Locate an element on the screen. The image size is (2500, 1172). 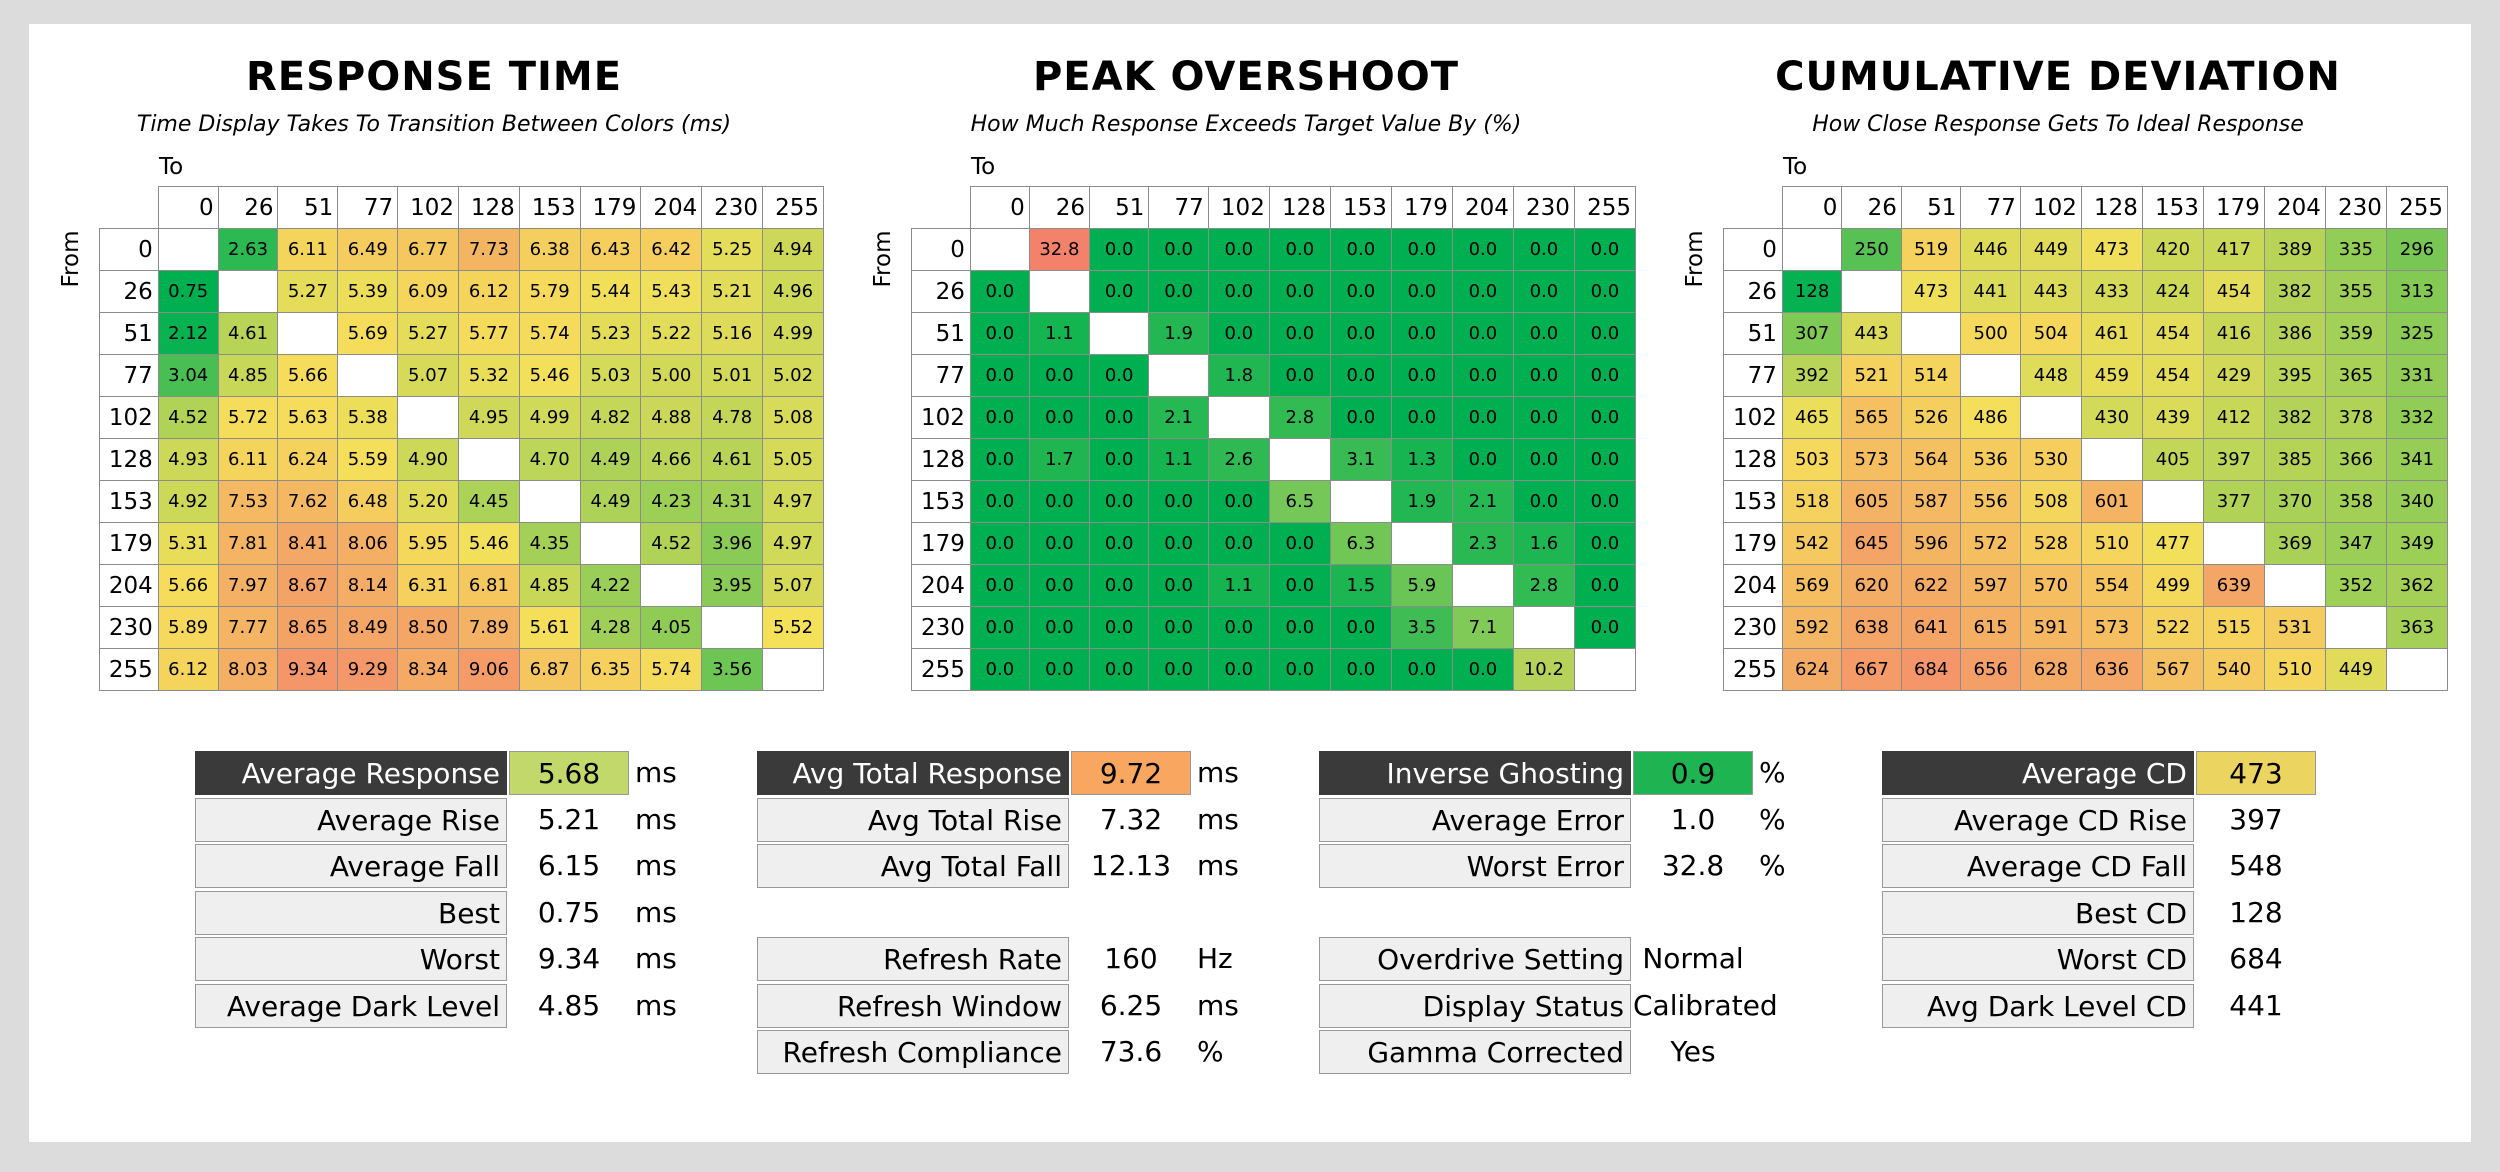
heatmap-cell: 4.45 is located at coordinates (489, 501).